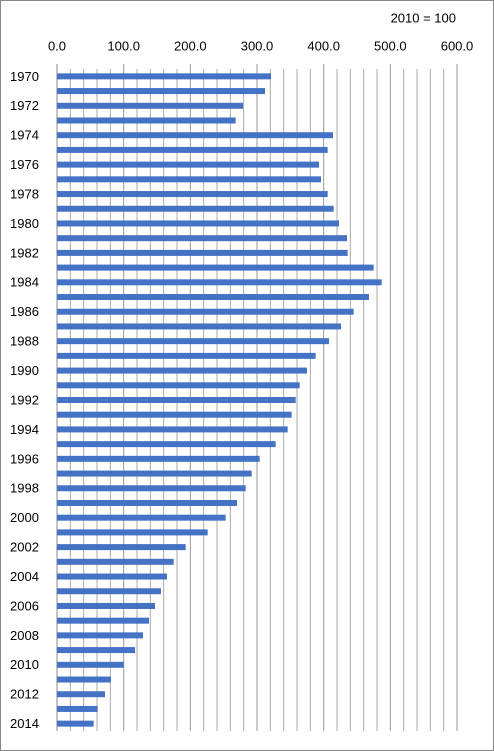 The width and height of the screenshot is (494, 751). Describe the element at coordinates (257, 45) in the screenshot. I see `x-tick-label: 300.0` at that location.